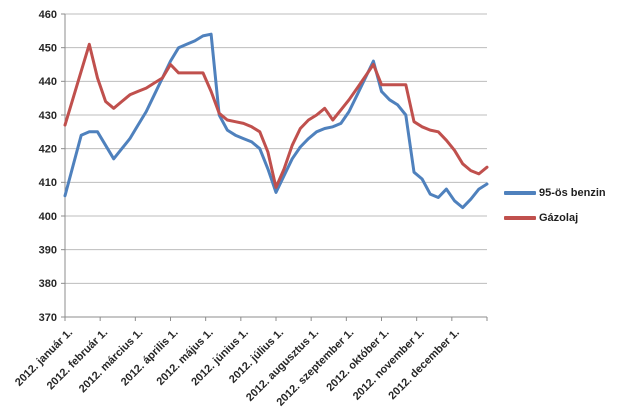  Describe the element at coordinates (424, 365) in the screenshot. I see `x-tick-label-11: 2012. december 1.` at that location.